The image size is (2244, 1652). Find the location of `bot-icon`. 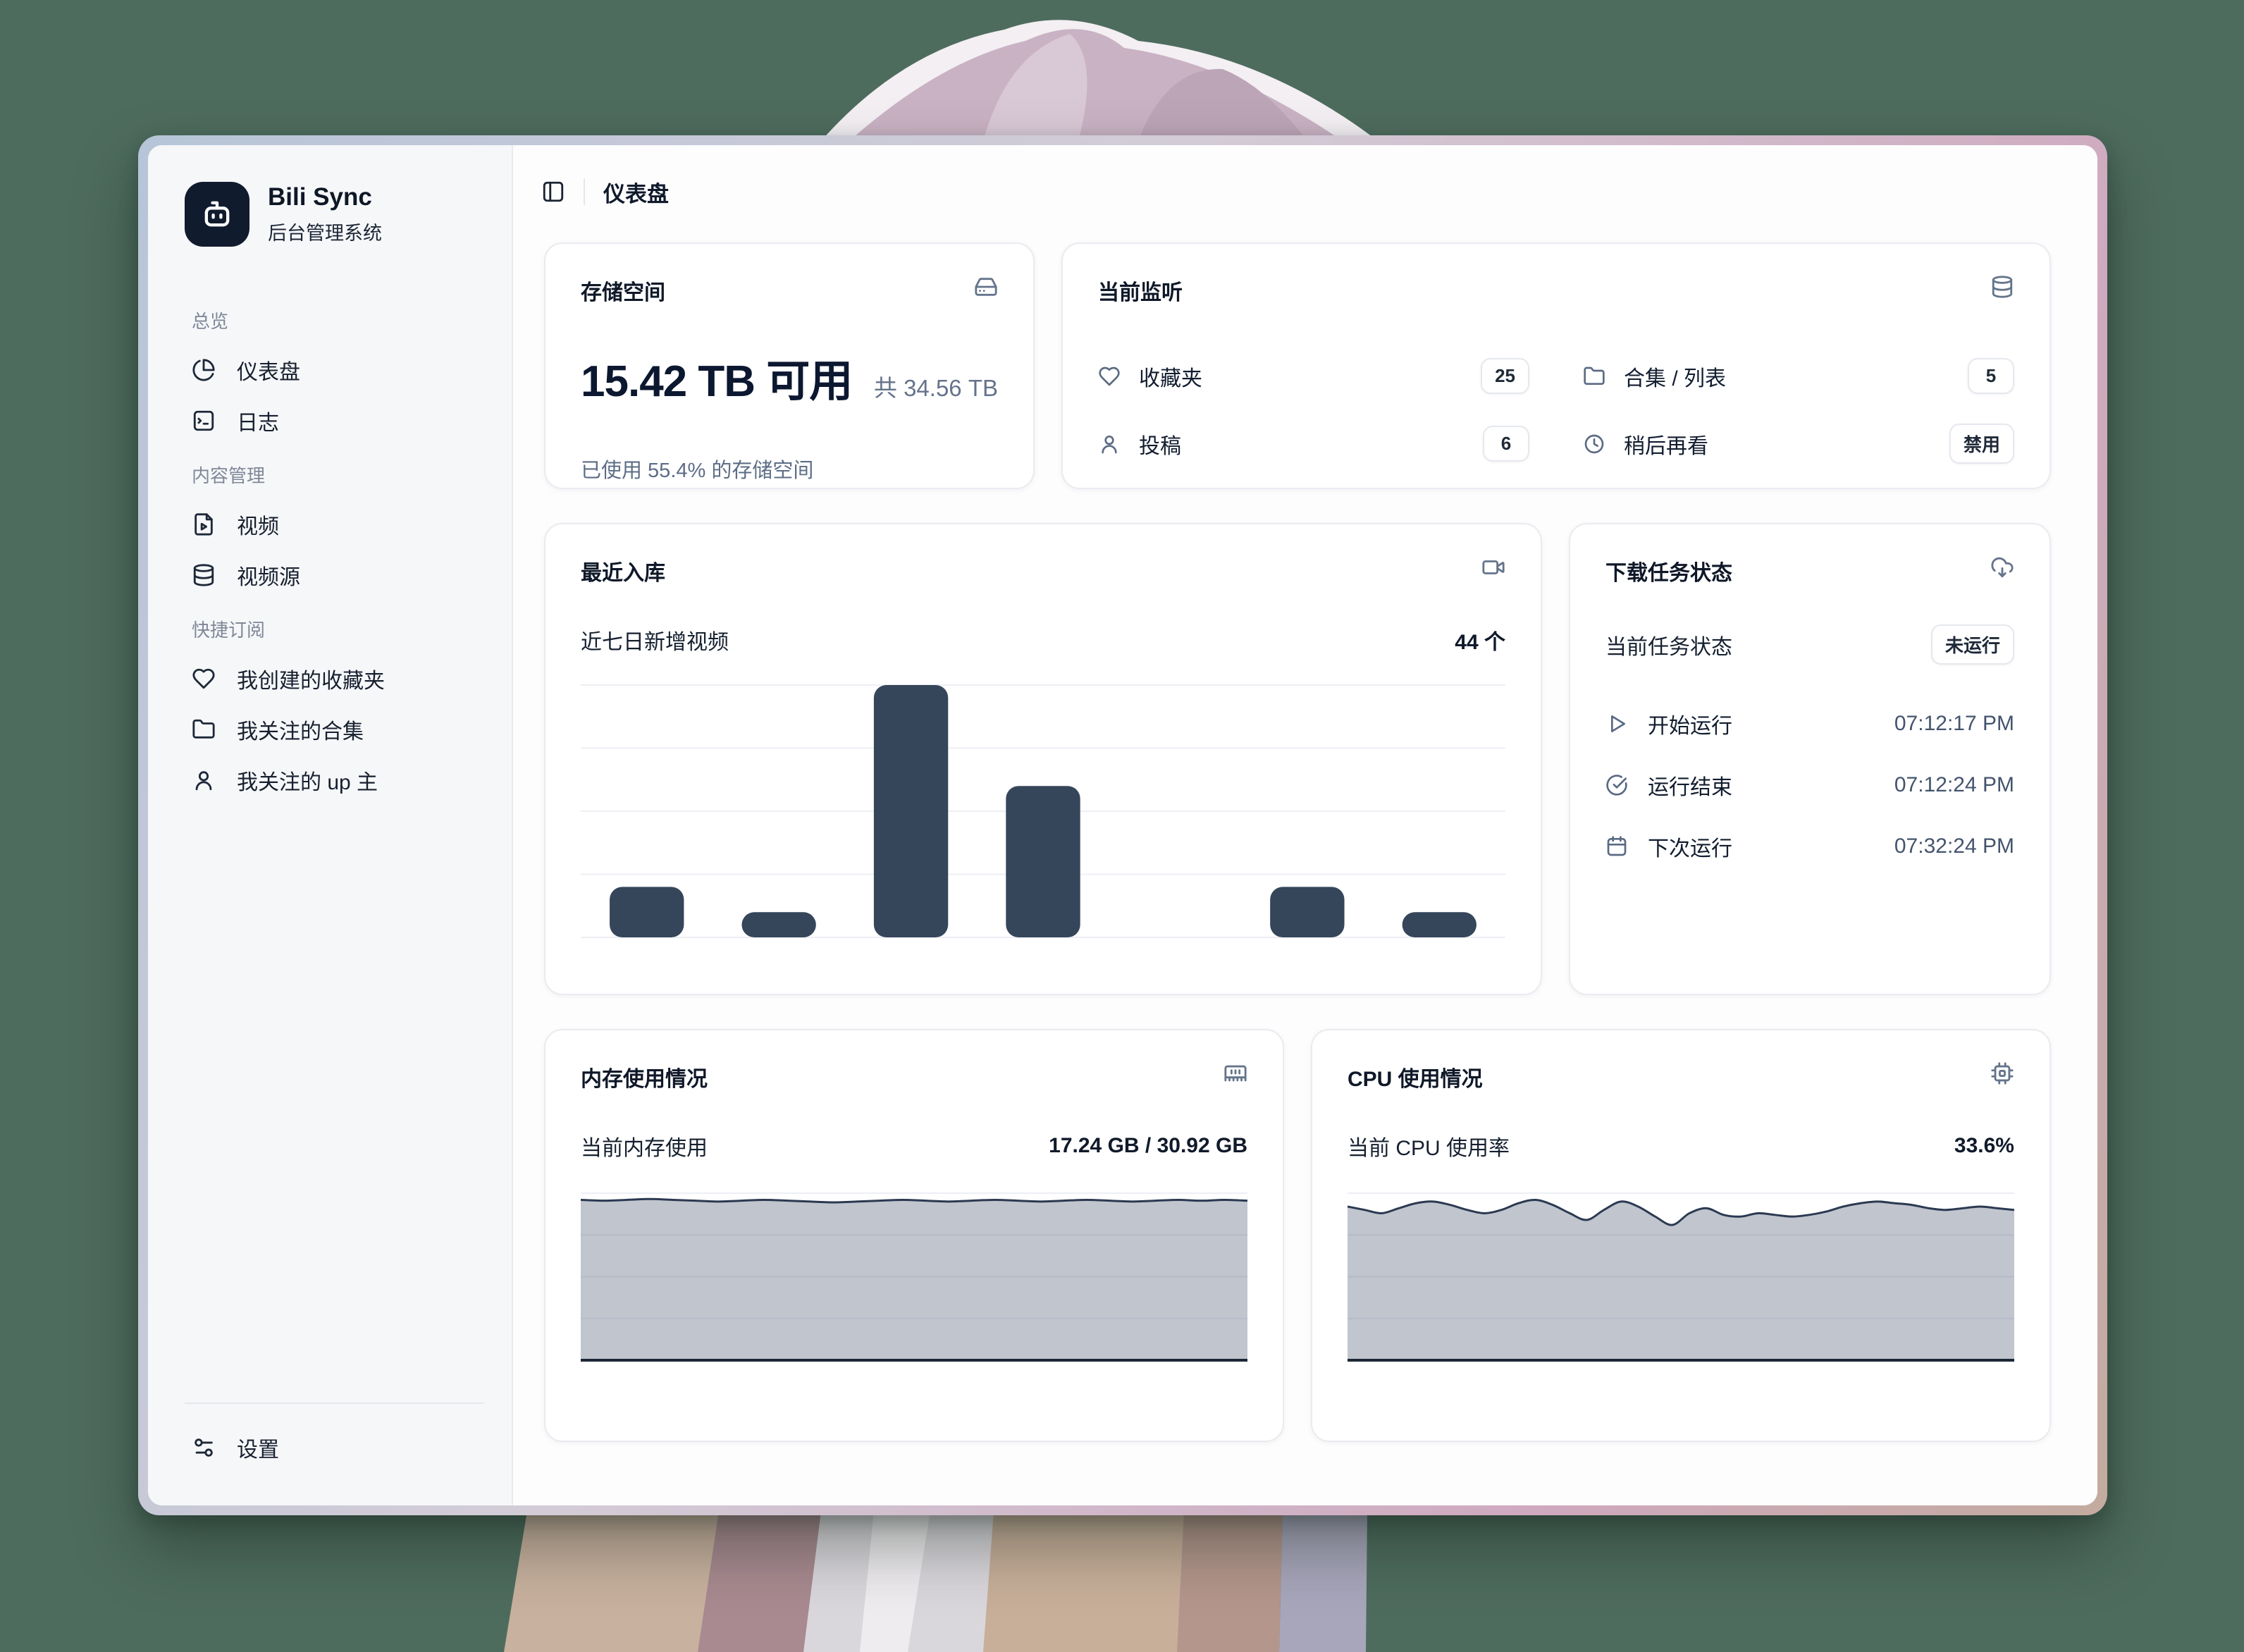

bot-icon is located at coordinates (217, 214).